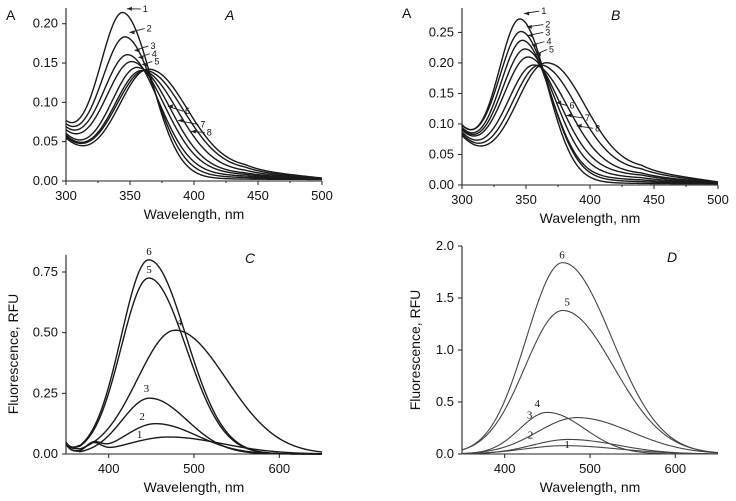 This screenshot has width=736, height=501. I want to click on panel-a-letter: A, so click(229, 15).